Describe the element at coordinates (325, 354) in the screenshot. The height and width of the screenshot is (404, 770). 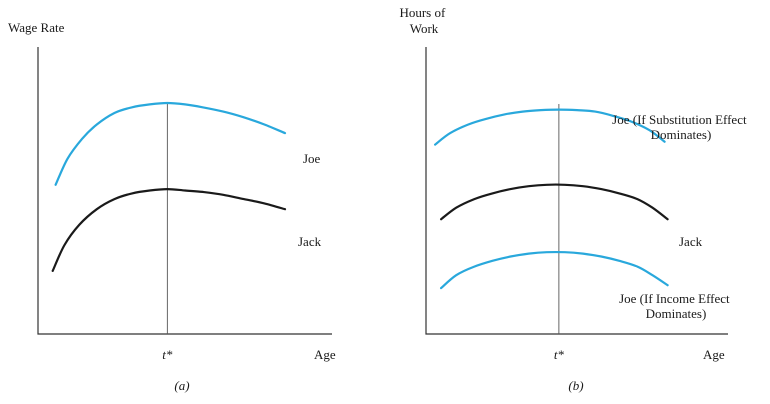
I see `panel-a-xlabel: Age` at that location.